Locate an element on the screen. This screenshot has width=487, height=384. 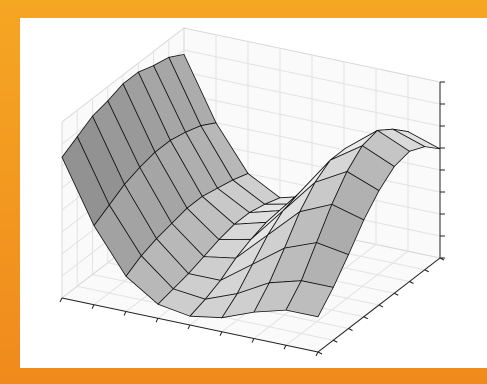
surface-patch is located at coordinates (309, 299).